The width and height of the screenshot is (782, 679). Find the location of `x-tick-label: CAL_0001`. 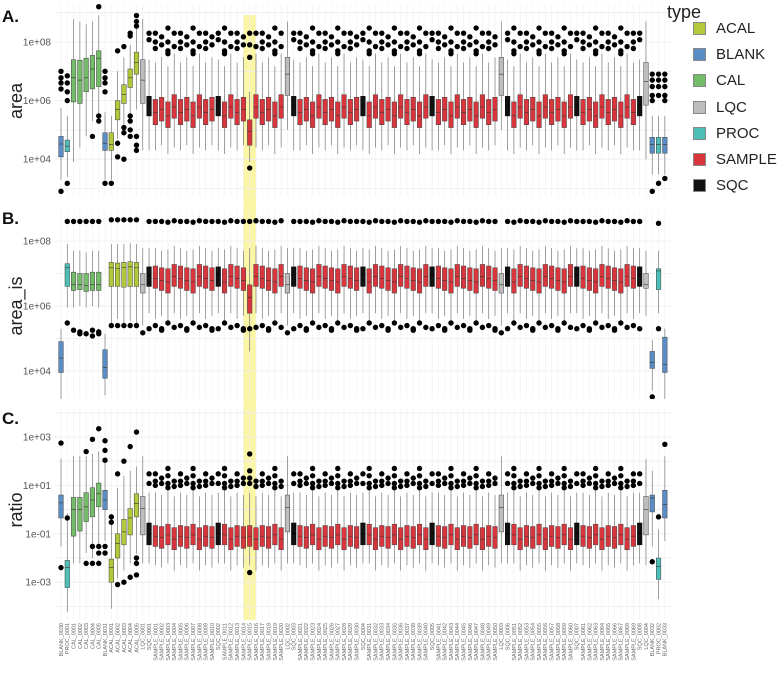

x-tick-label: CAL_0001 is located at coordinates (74, 636).